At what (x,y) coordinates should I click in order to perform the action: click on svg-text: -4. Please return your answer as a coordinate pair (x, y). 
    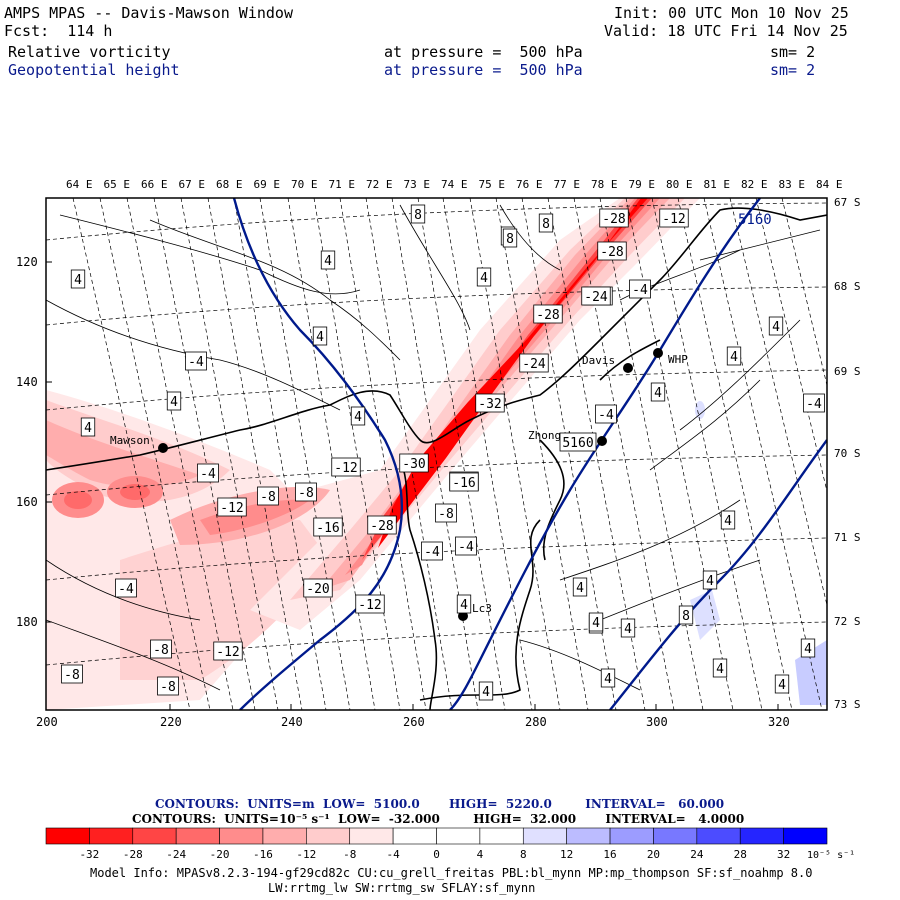
    Looking at the image, I should click on (196, 362).